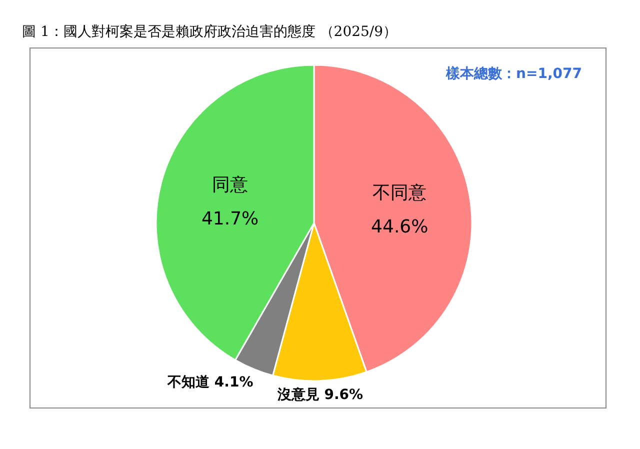 The height and width of the screenshot is (449, 640). Describe the element at coordinates (320, 394) in the screenshot. I see `slice-label: 沒意見 9.6%` at that location.